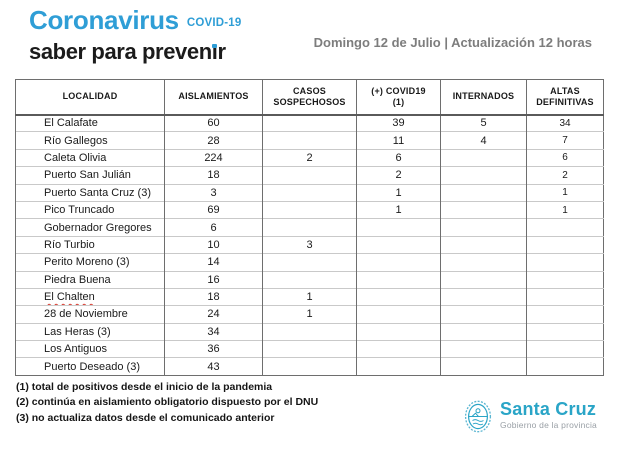 The image size is (621, 451). I want to click on value-cell: 224, so click(213, 157).